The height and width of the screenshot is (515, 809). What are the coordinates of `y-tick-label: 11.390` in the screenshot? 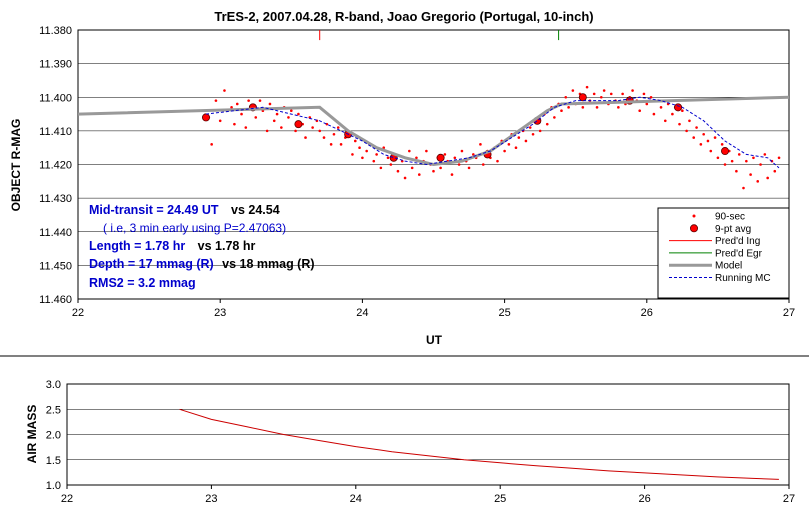 It's located at (55, 65).